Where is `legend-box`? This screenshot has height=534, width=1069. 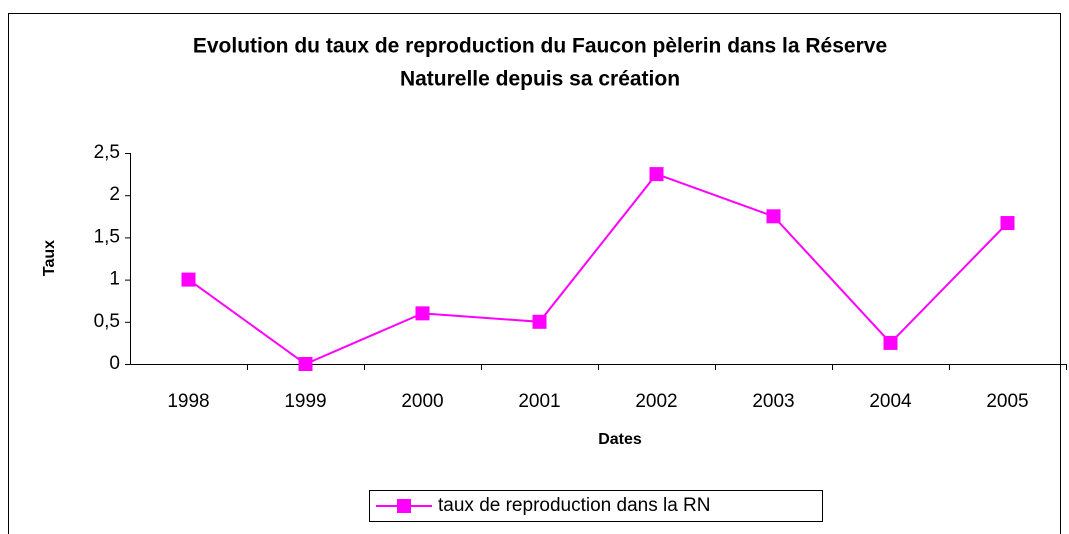
legend-box is located at coordinates (596, 506).